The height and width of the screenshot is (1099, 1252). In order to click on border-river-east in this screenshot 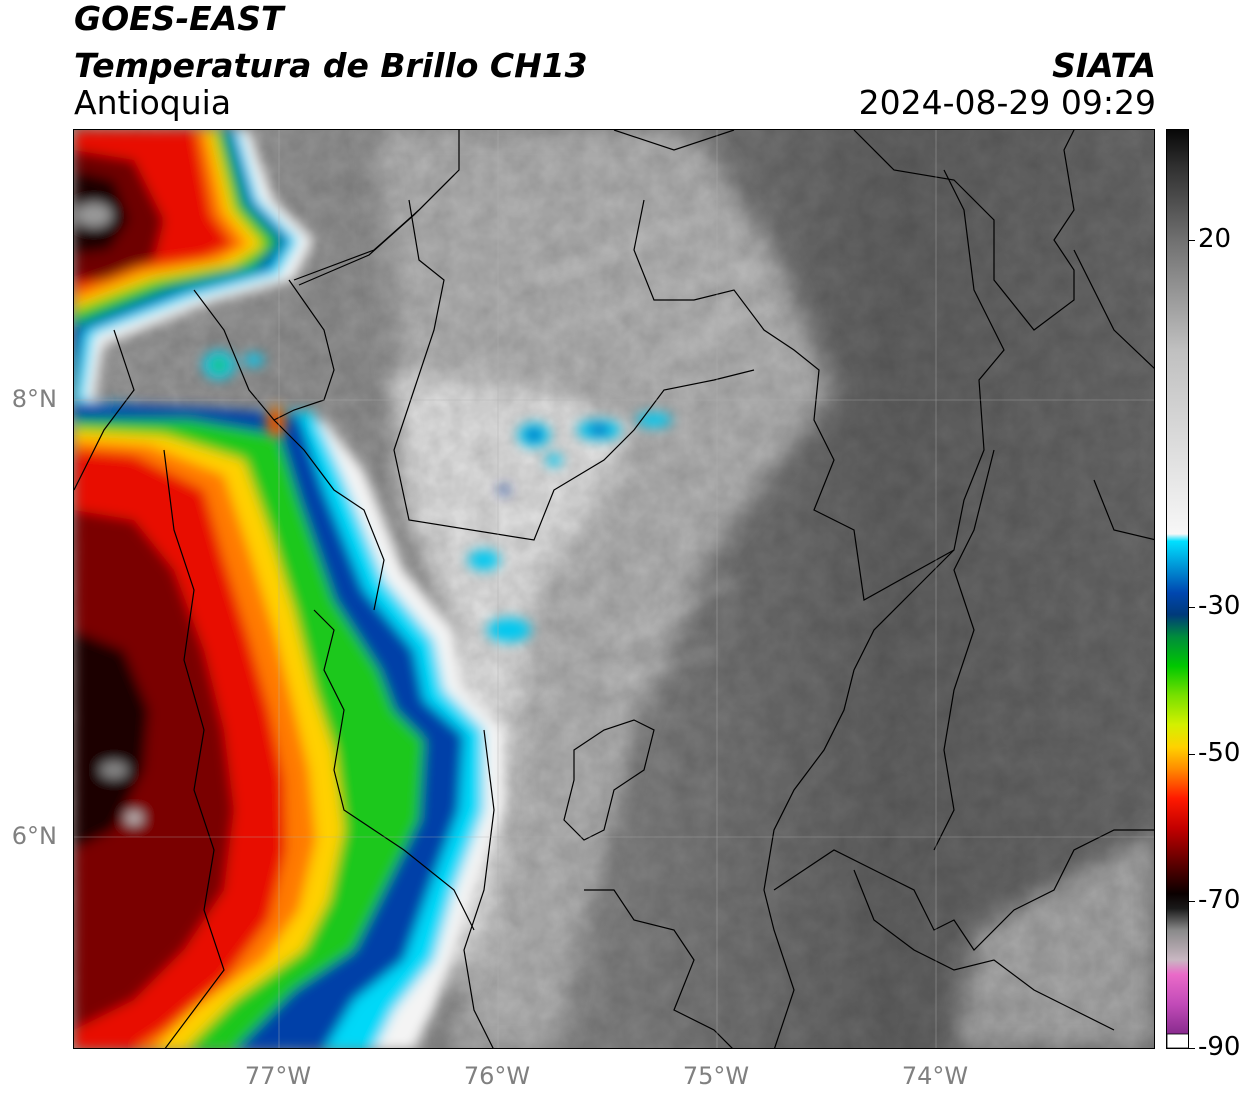, I will do `click(964, 650)`.